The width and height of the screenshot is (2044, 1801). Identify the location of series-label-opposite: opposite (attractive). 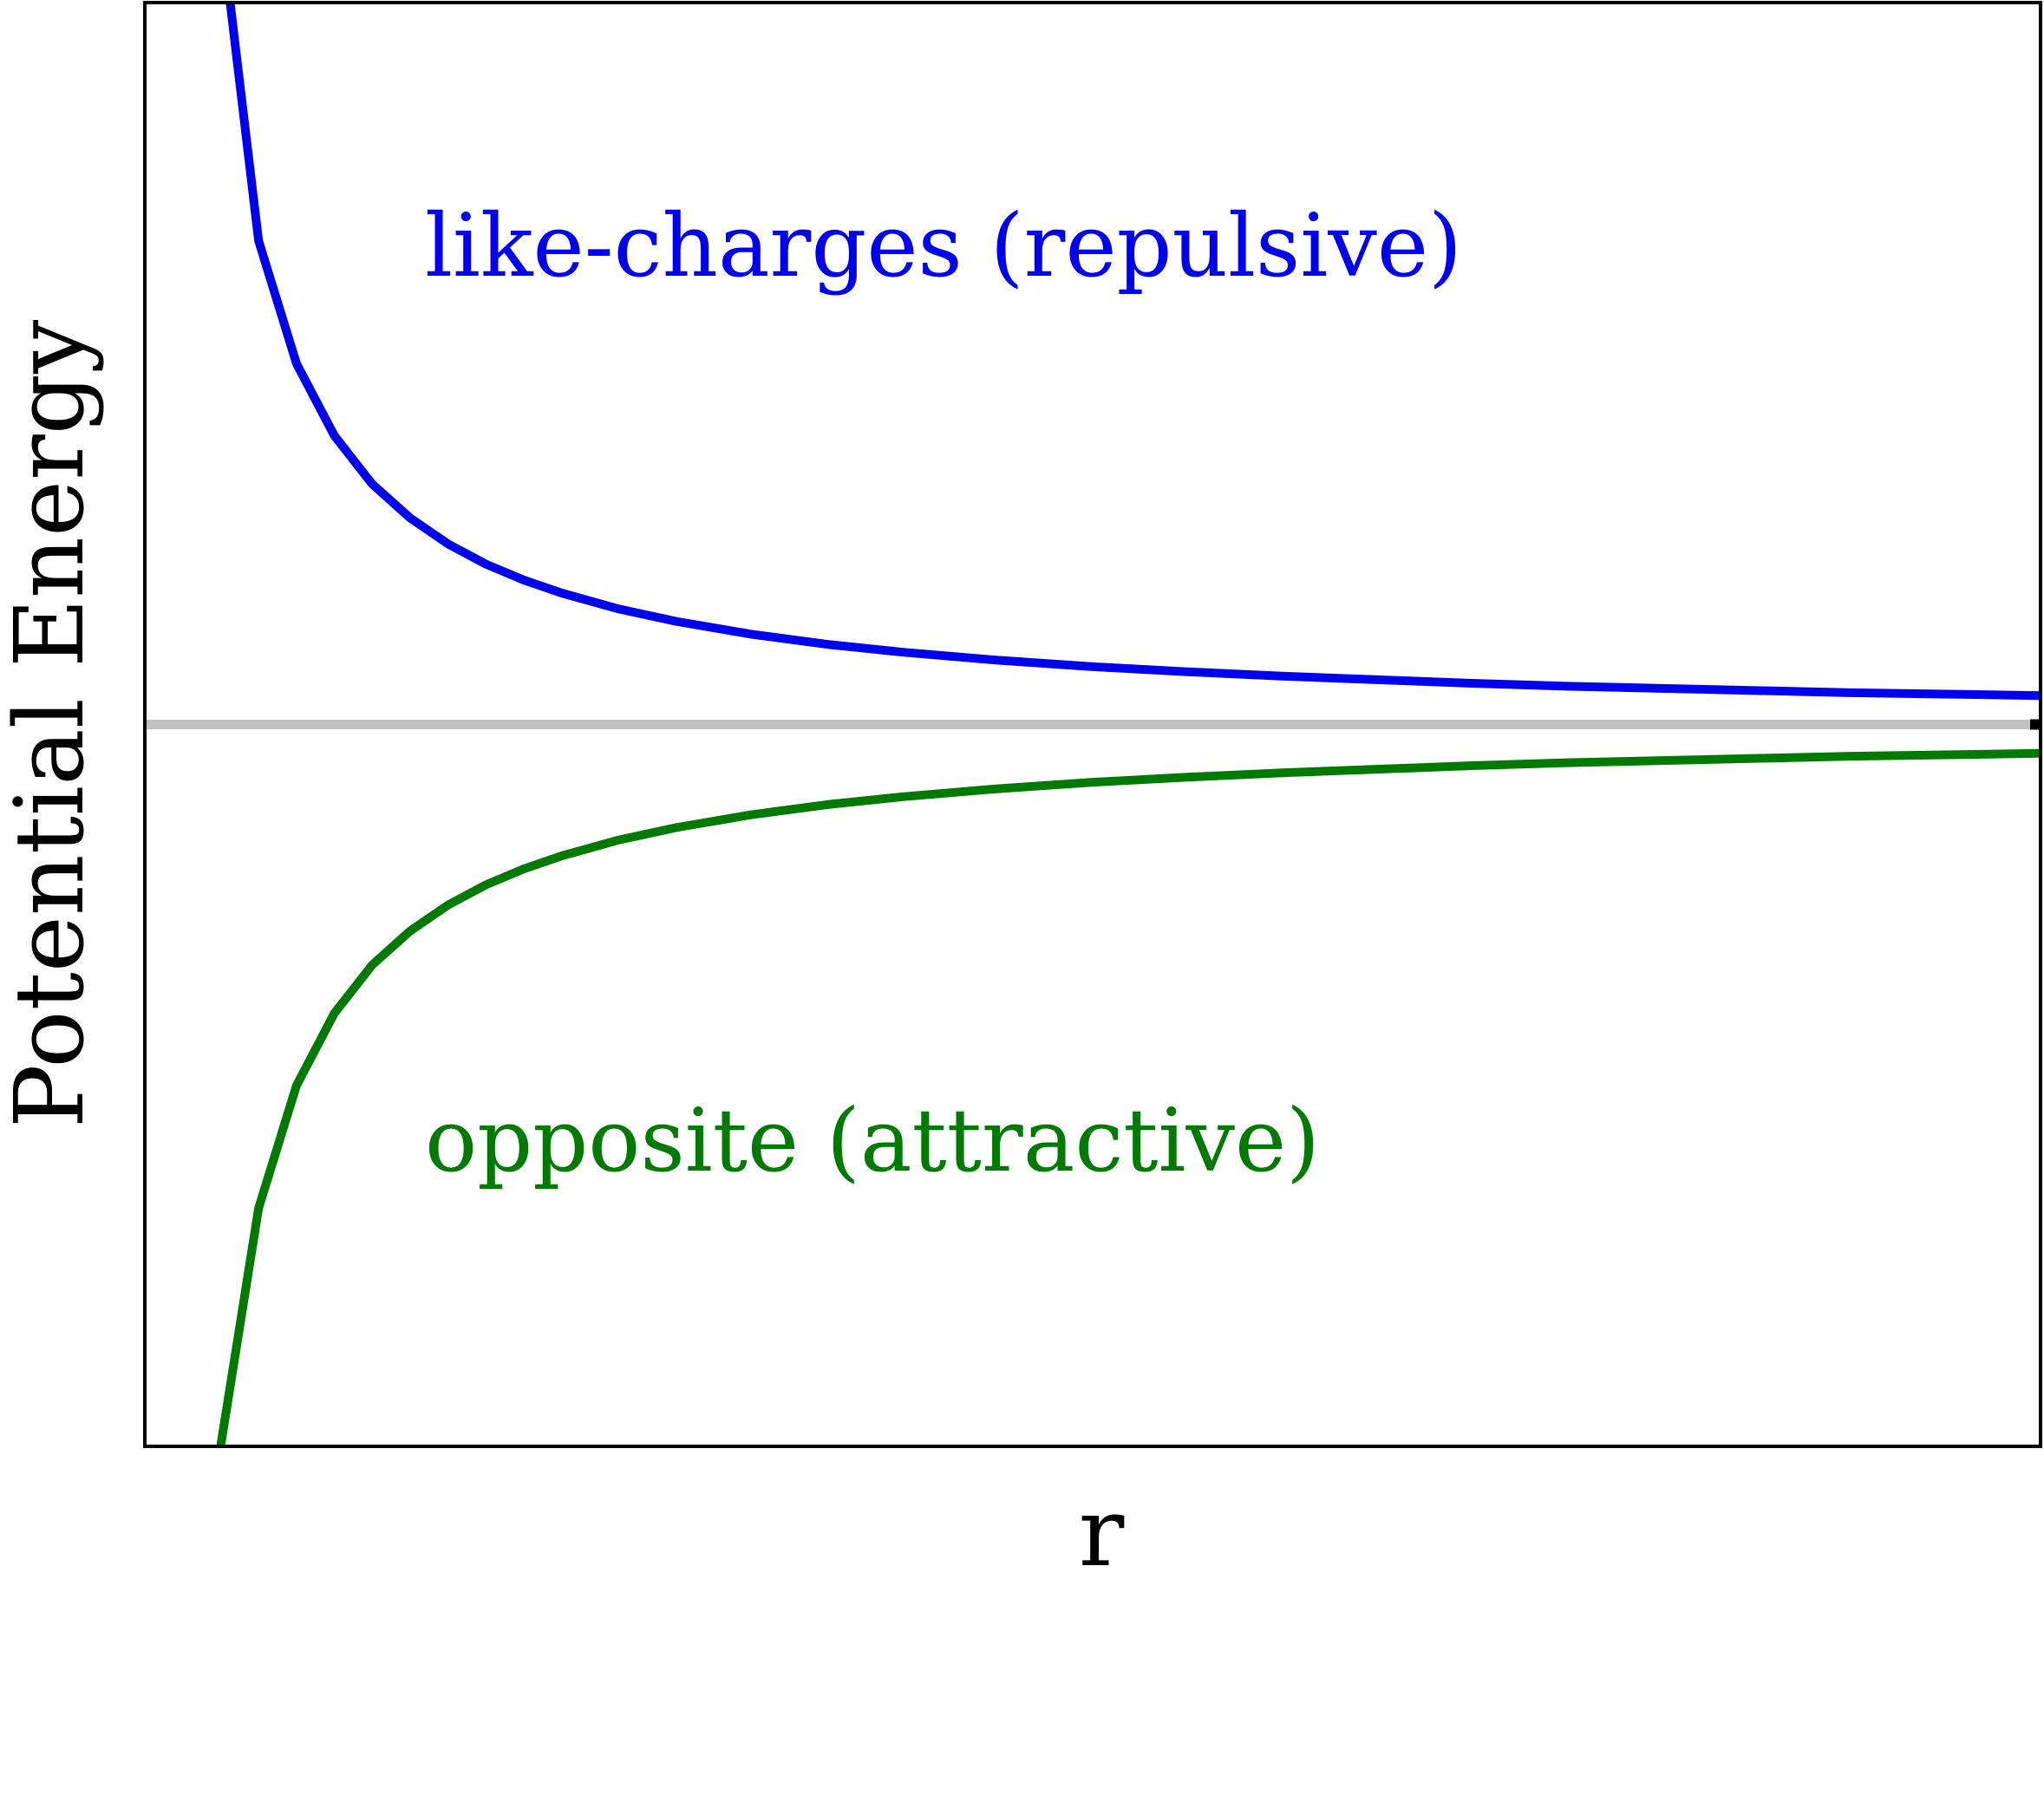
(872, 1141).